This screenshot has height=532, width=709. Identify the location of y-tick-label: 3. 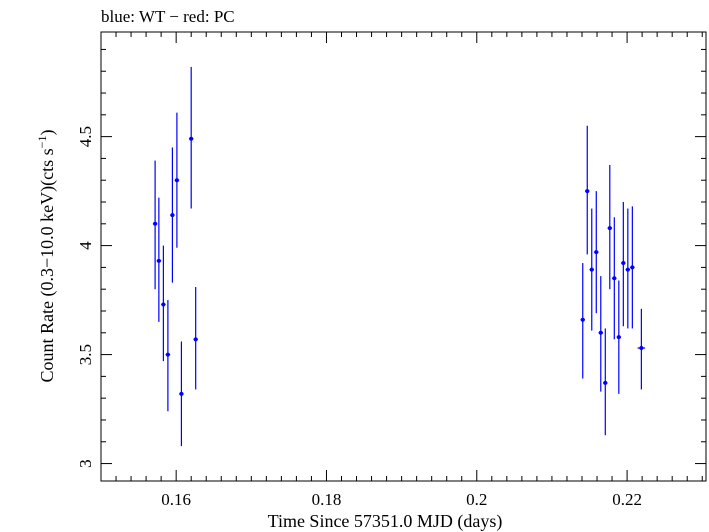
(85, 463).